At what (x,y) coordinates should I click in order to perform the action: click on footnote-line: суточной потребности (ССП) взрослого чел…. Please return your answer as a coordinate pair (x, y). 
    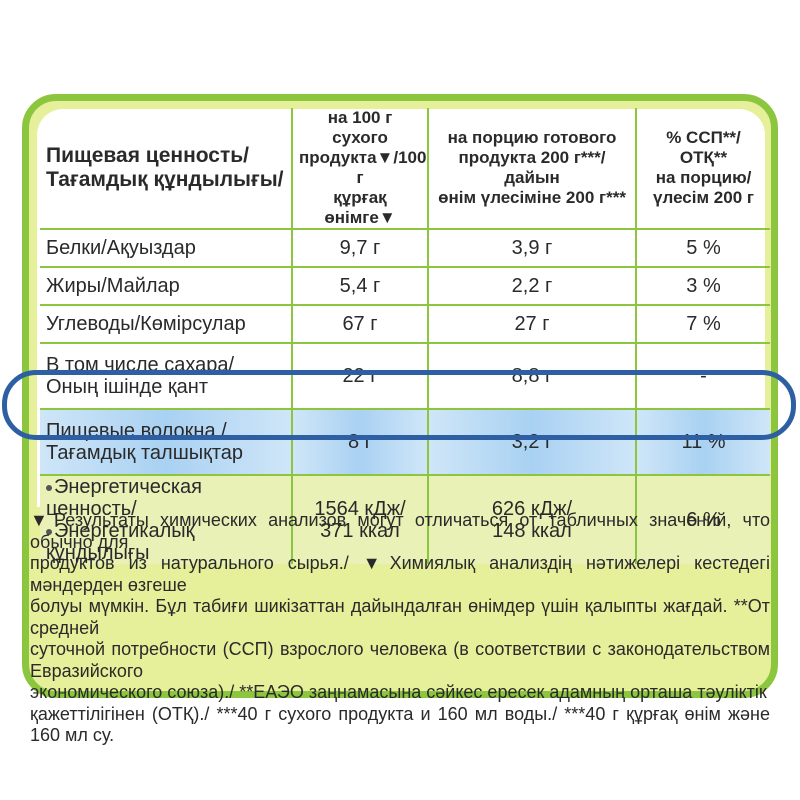
    Looking at the image, I should click on (400, 660).